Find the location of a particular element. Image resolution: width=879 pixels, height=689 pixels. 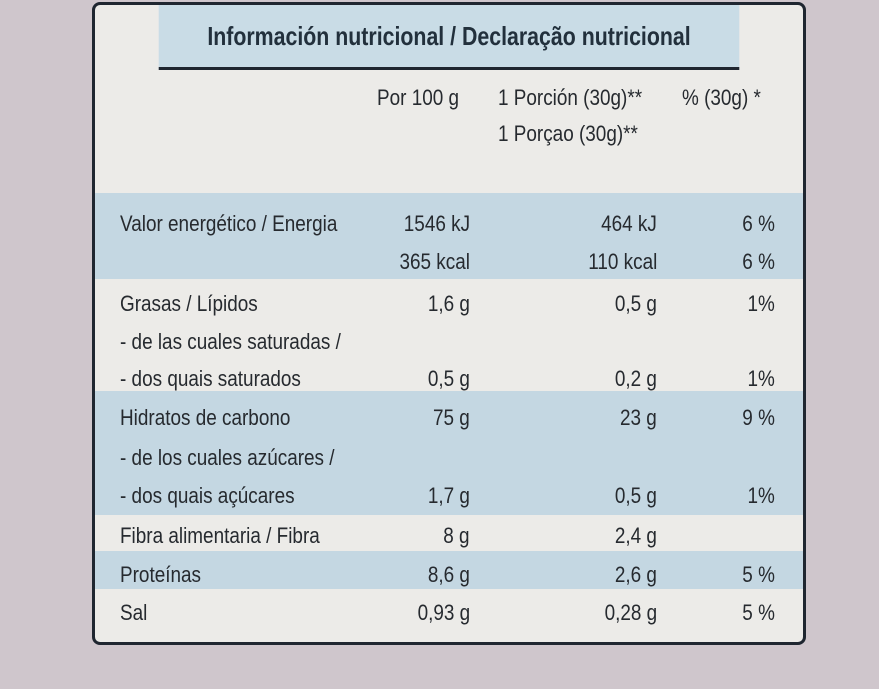

energy-label: Valor energético / Energia is located at coordinates (229, 223).